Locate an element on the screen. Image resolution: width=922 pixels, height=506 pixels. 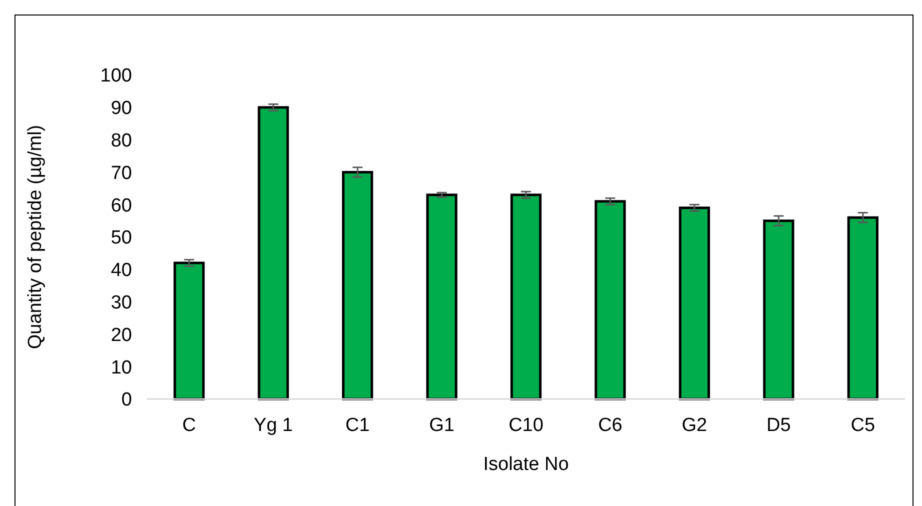
x-tick-label: G1 is located at coordinates (441, 425).